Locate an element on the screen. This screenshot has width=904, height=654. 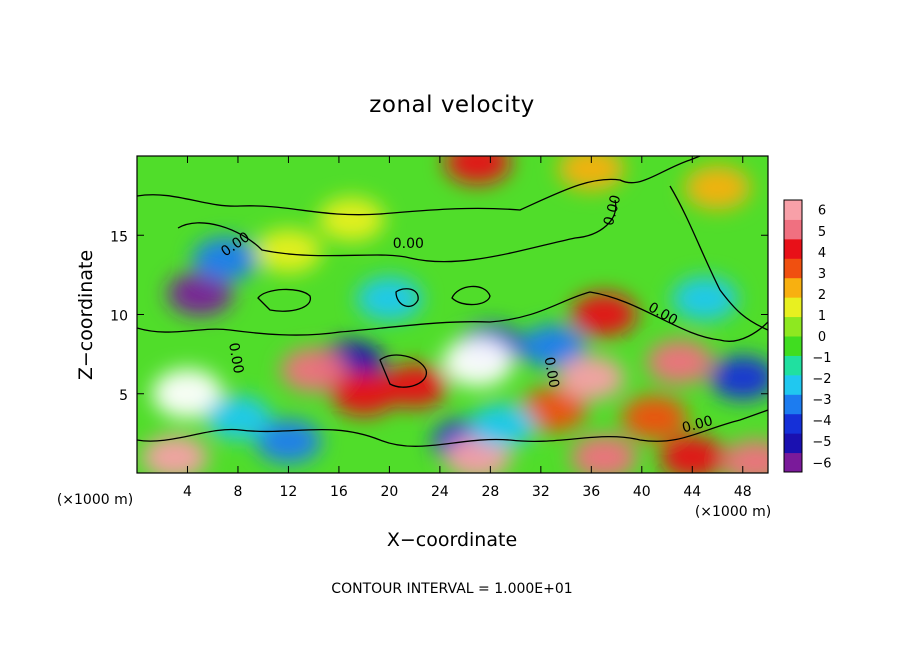
colorbar-tick-label: 0 is located at coordinates (822, 337).